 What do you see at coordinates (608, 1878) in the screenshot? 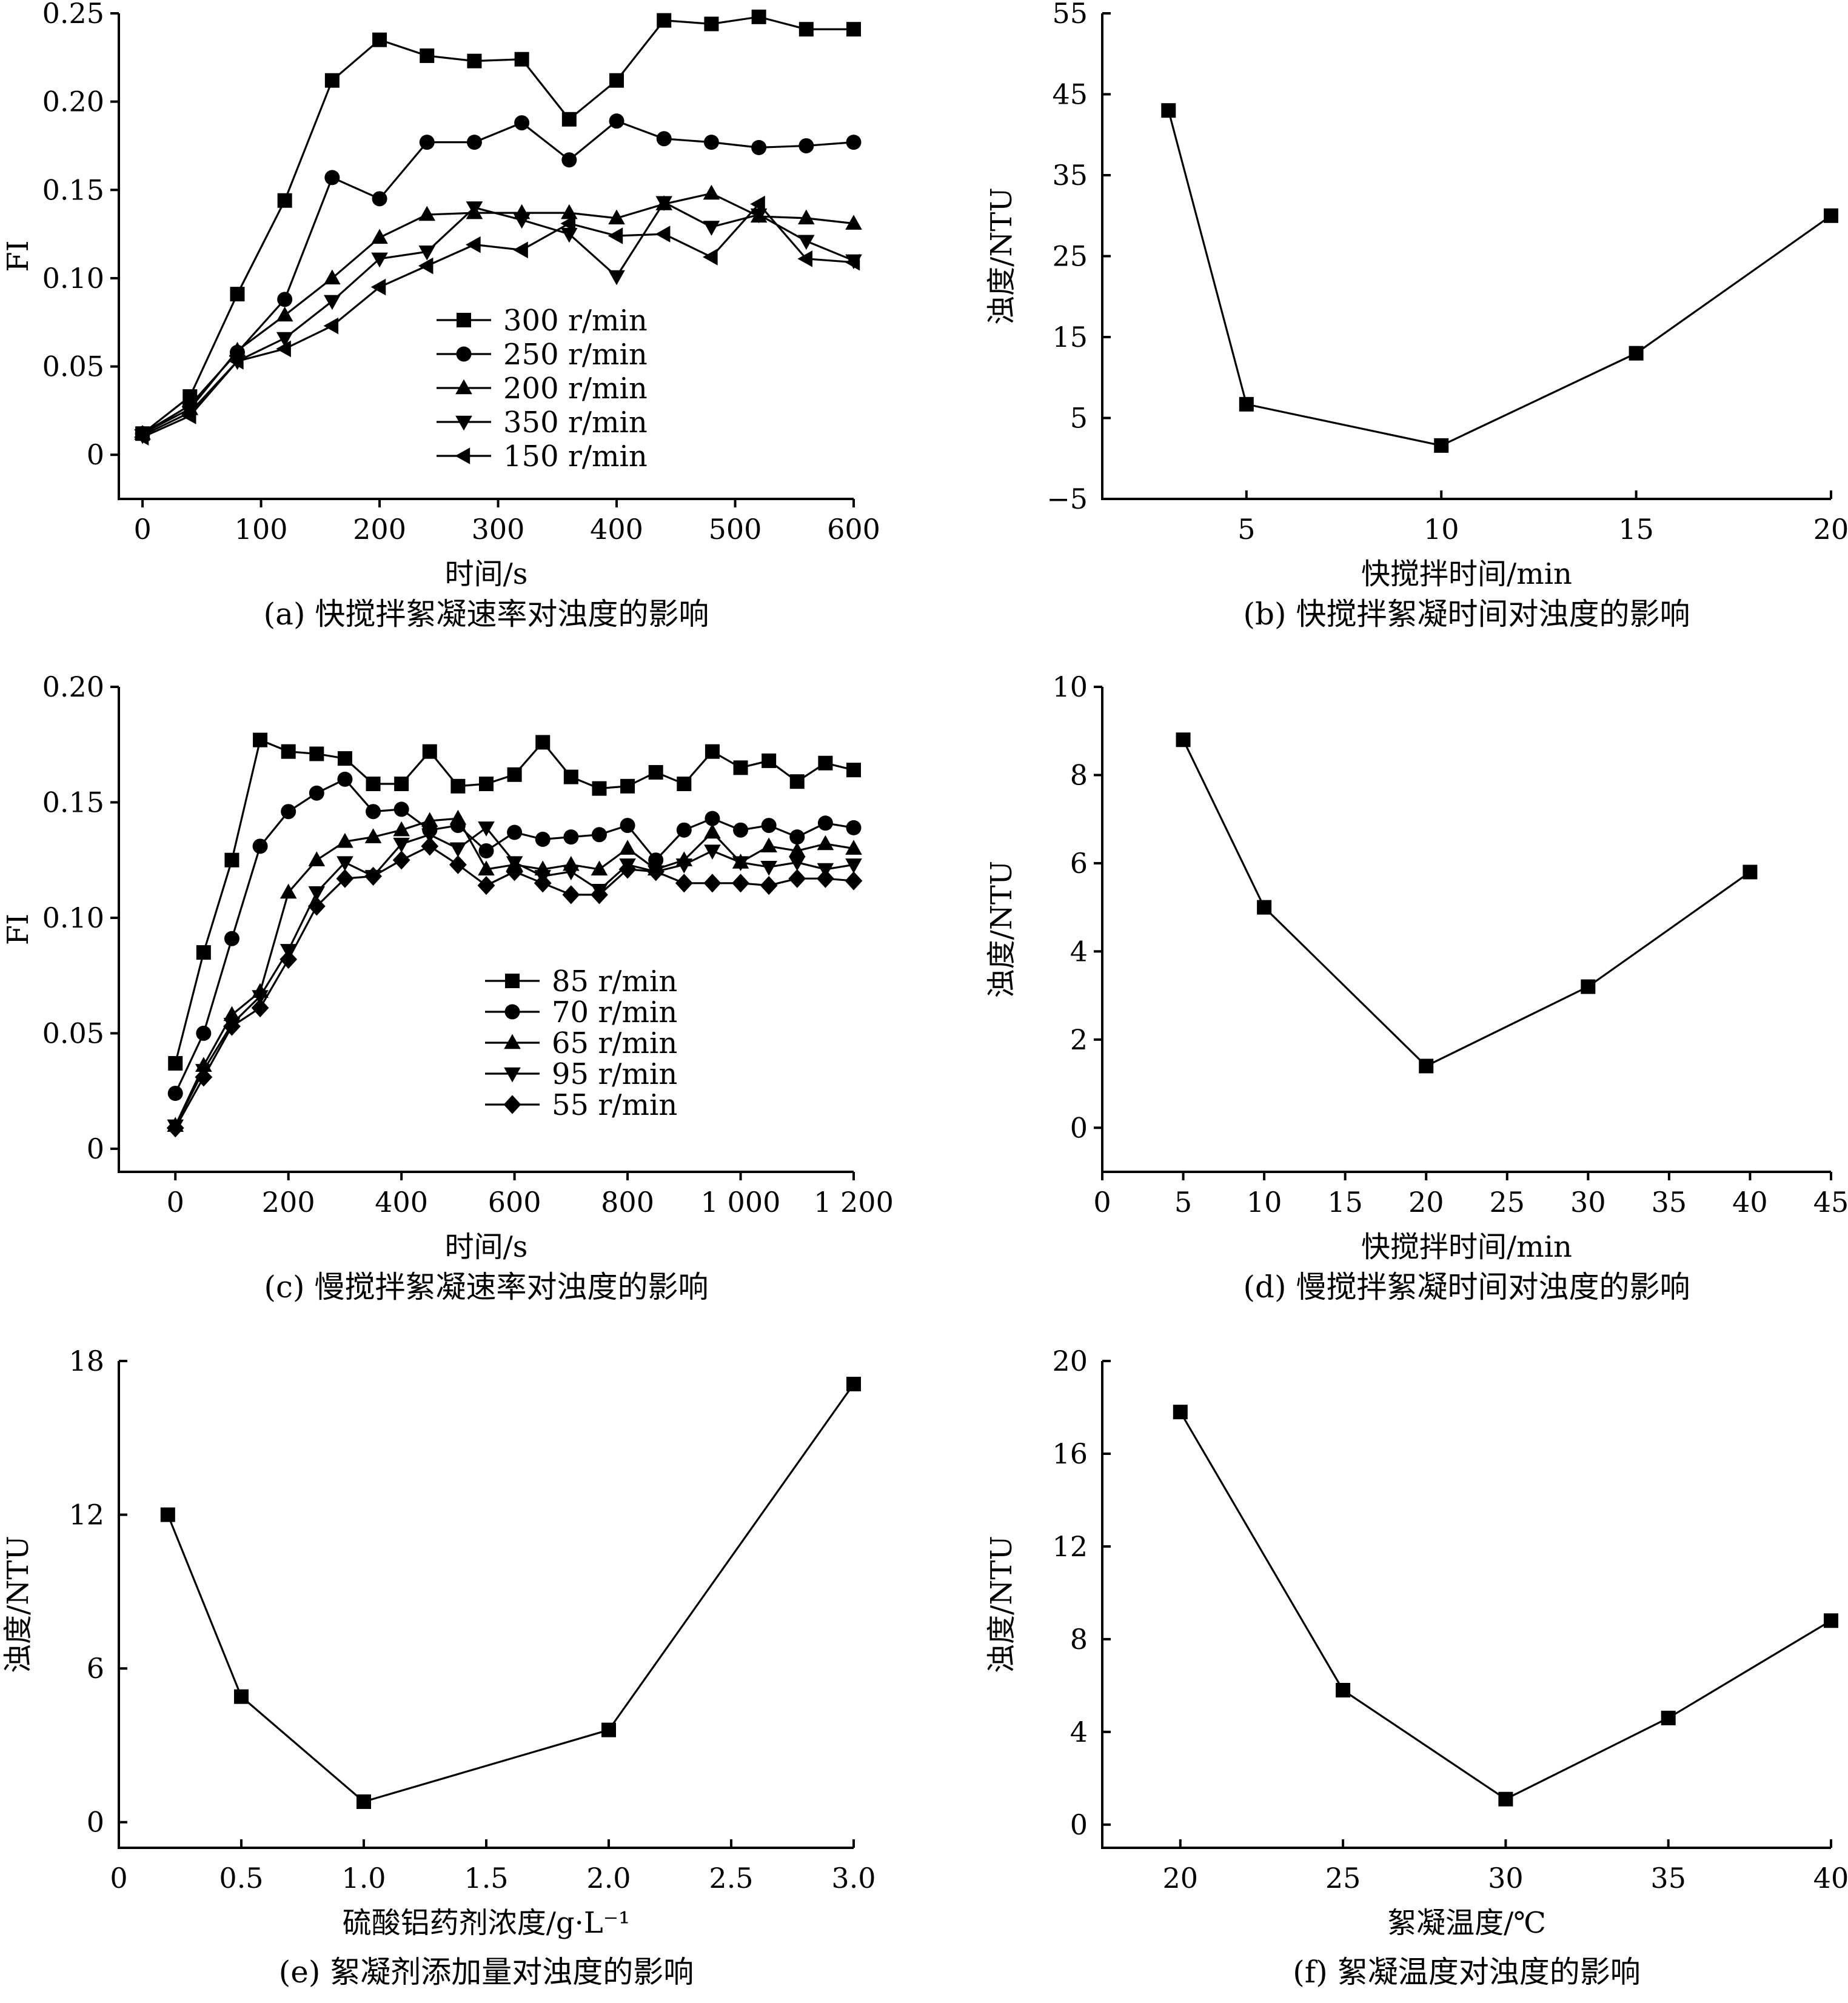
I see `x-tick-label: 2.0` at bounding box center [608, 1878].